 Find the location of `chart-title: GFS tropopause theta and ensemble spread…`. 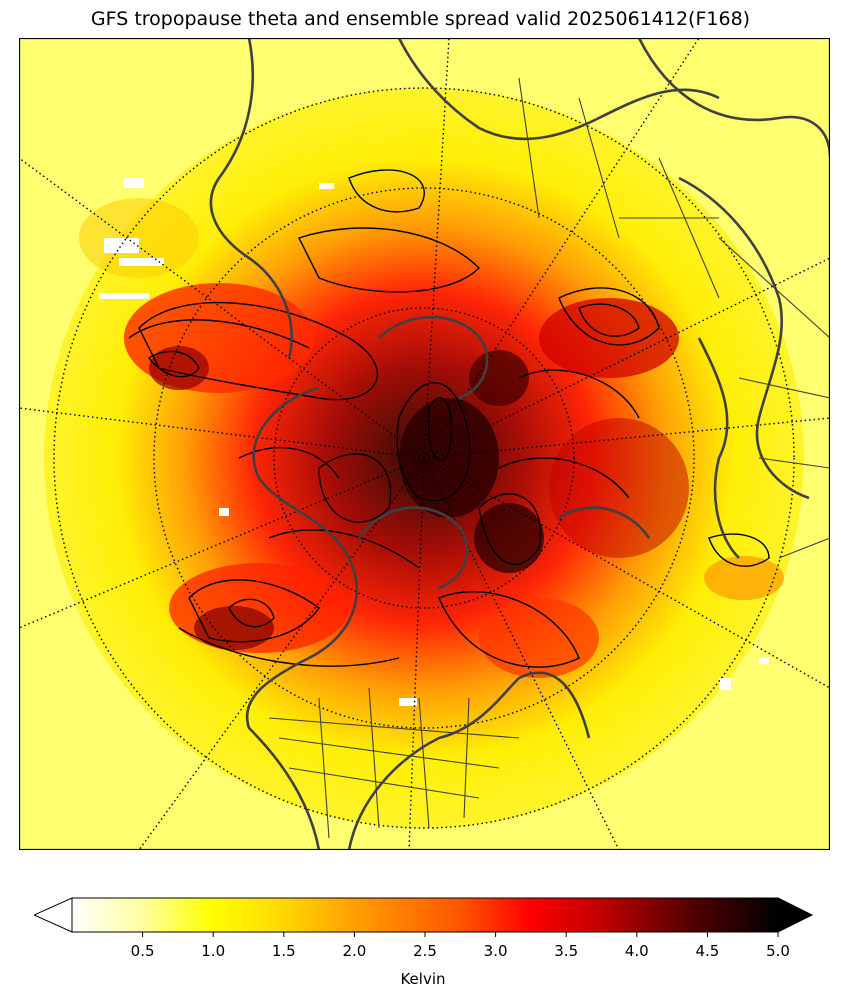

chart-title: GFS tropopause theta and ensemble spread… is located at coordinates (420, 19).